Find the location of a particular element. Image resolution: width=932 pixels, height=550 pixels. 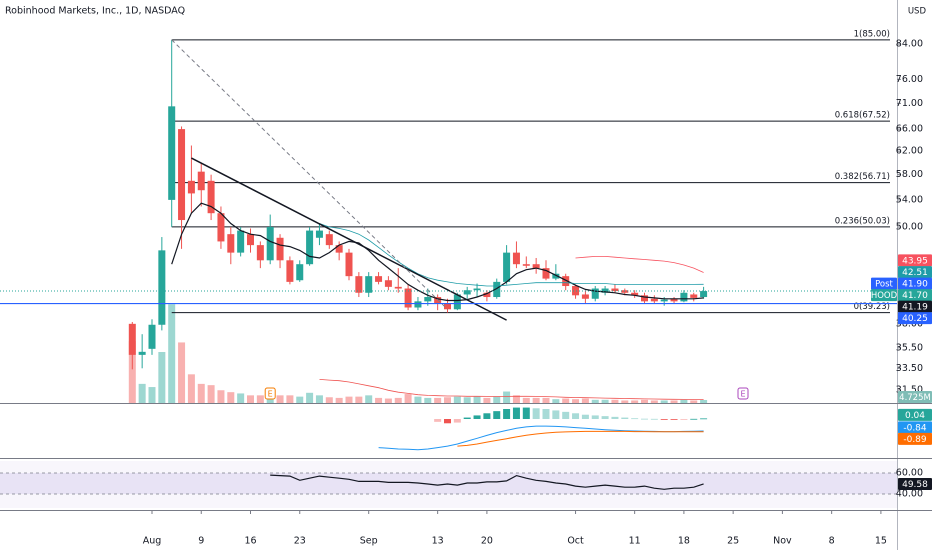

x-tick-label: 8 is located at coordinates (832, 541).